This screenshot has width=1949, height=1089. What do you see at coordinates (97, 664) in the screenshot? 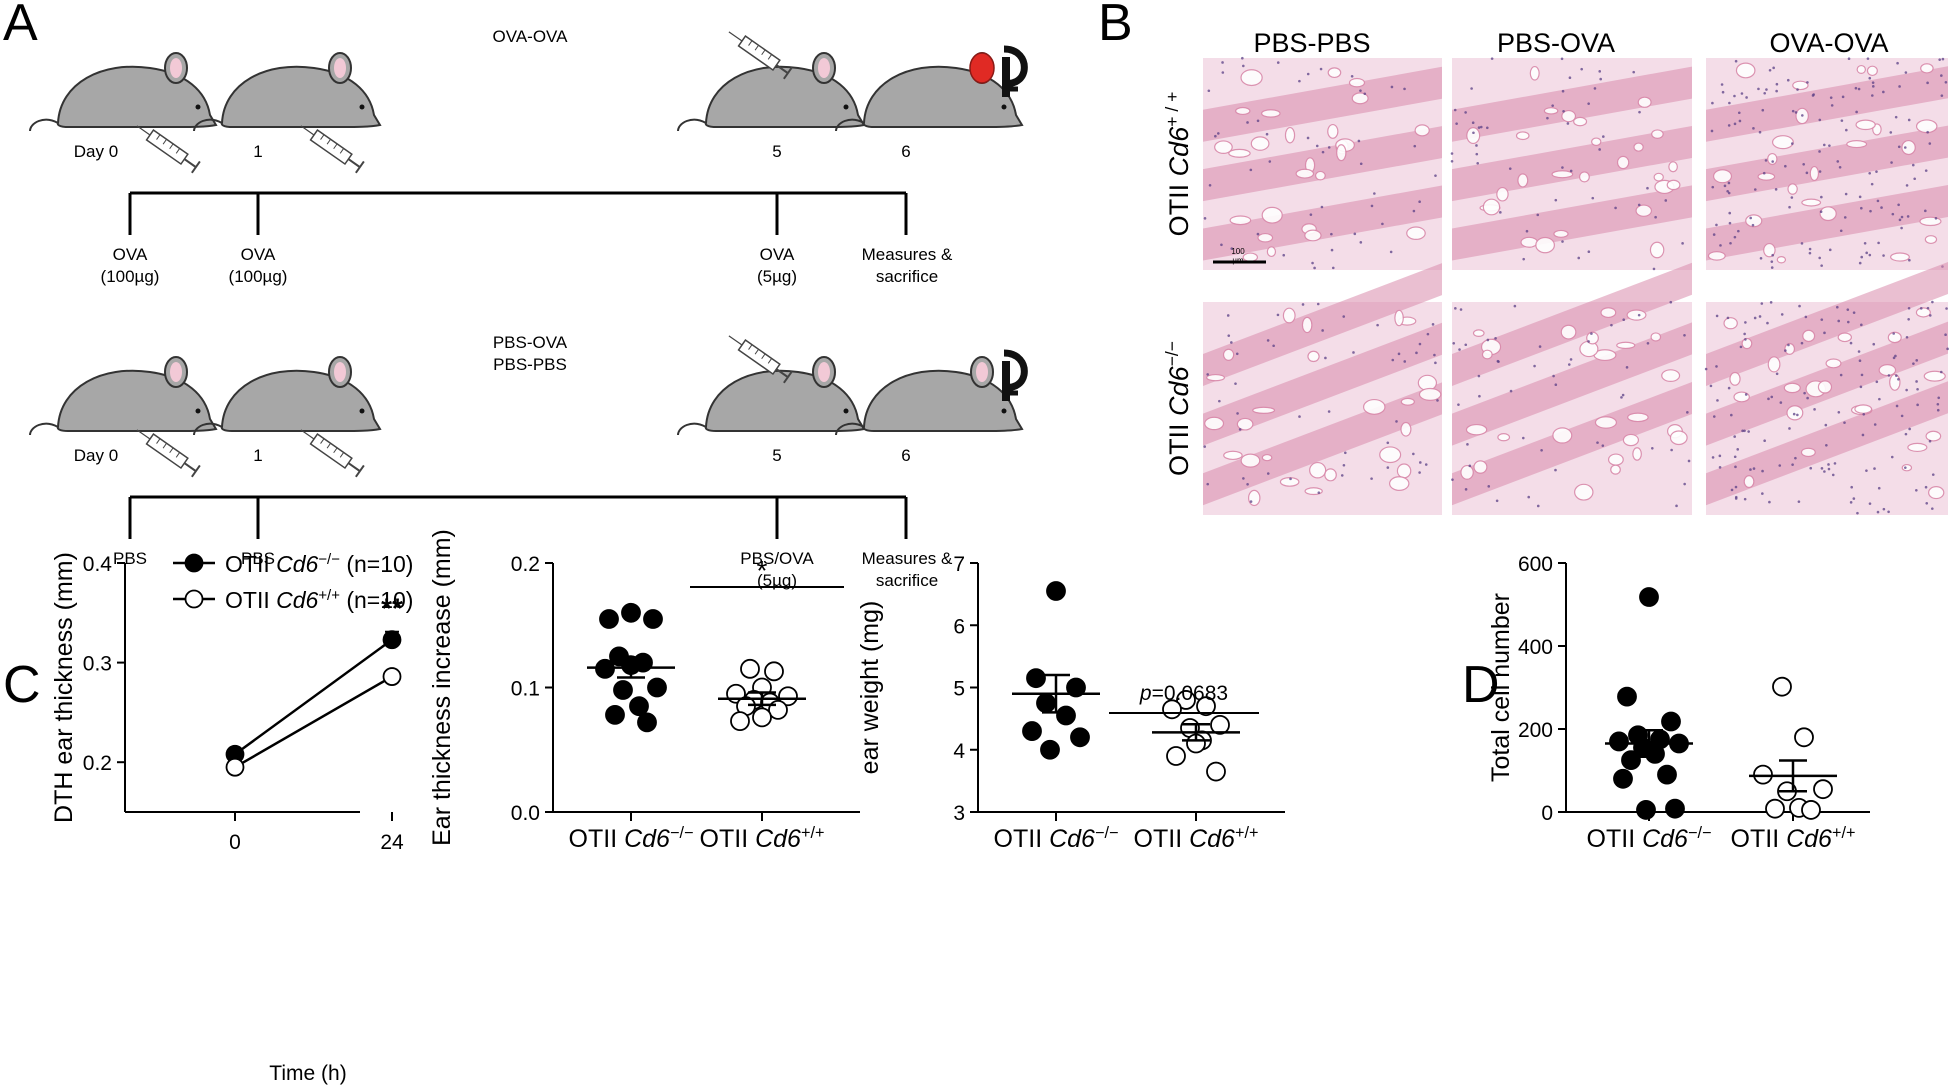
I see `y-tick-label: 0.3` at bounding box center [97, 664].